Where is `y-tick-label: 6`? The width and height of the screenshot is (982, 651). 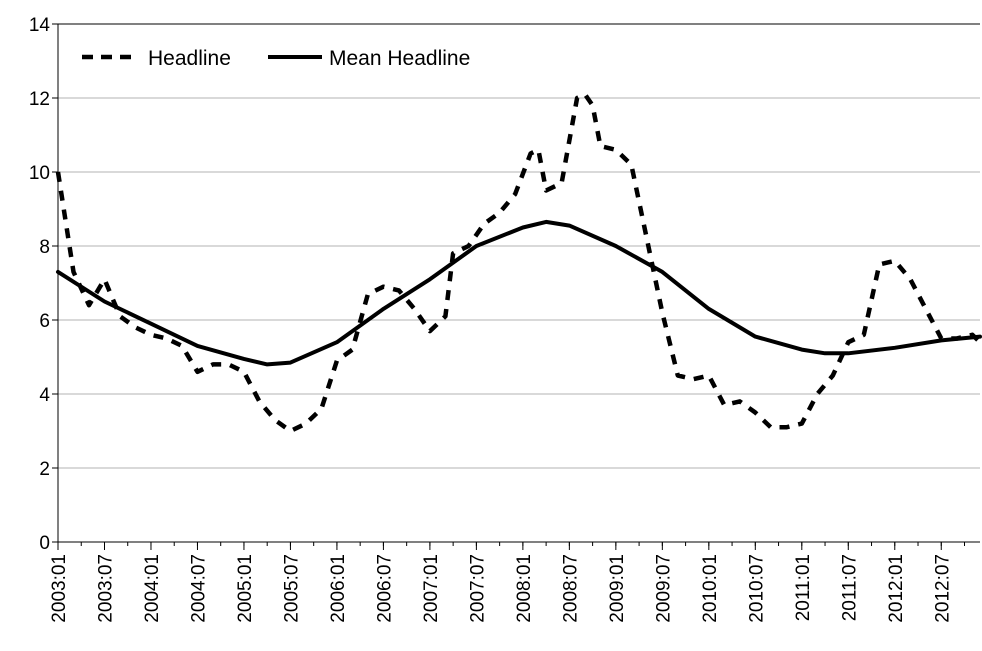
y-tick-label: 6 is located at coordinates (44, 321).